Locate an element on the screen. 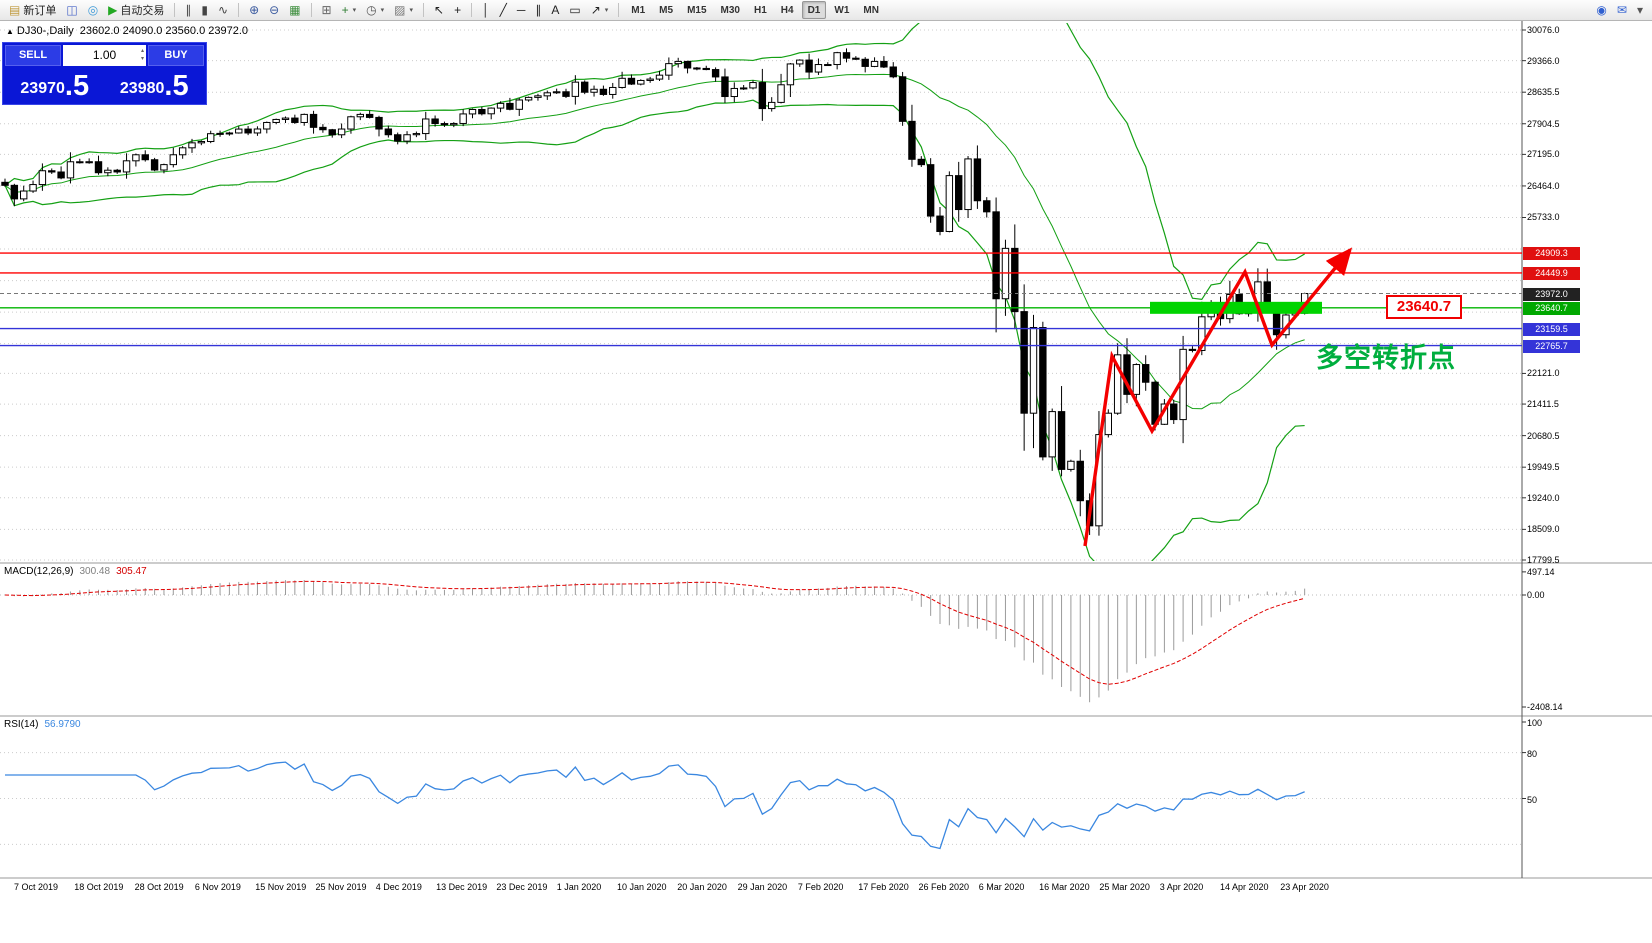 The height and width of the screenshot is (943, 1652). line-chart-button-icon: ∿ is located at coordinates (223, 10).